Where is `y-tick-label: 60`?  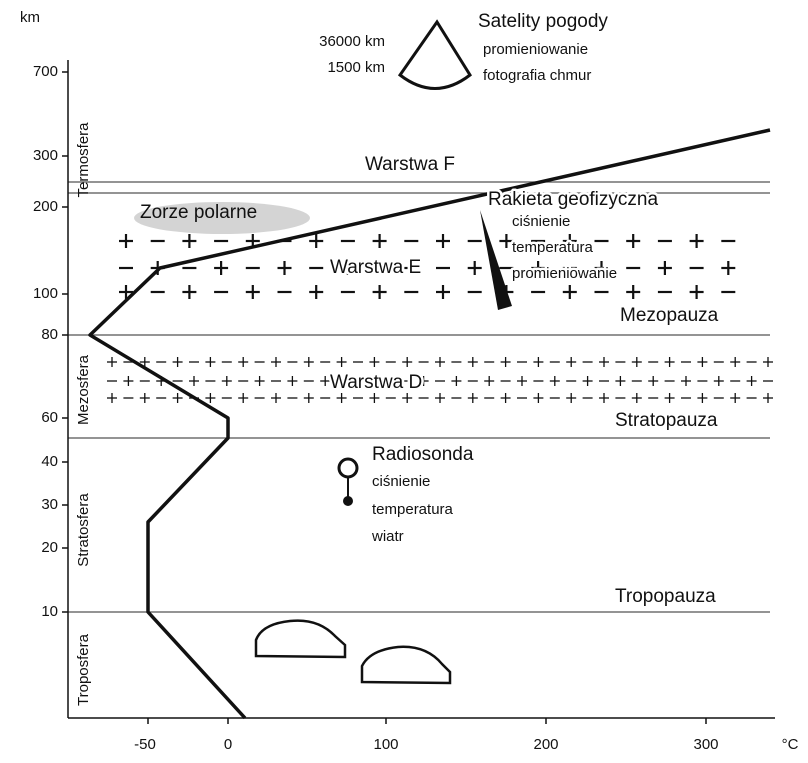 y-tick-label: 60 is located at coordinates (49, 417).